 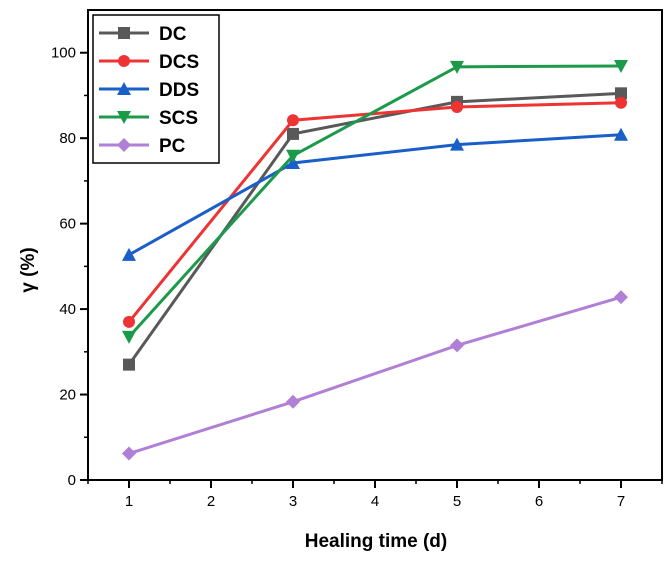 What do you see at coordinates (67, 395) in the screenshot?
I see `y-tick-label: 20` at bounding box center [67, 395].